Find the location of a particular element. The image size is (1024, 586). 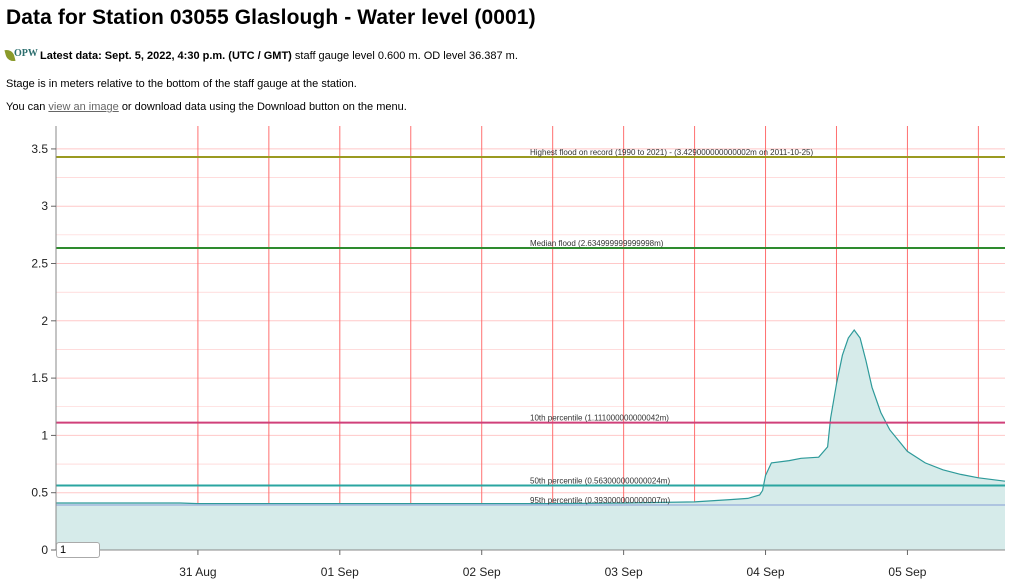

view-image-link: view an image is located at coordinates (83, 107).